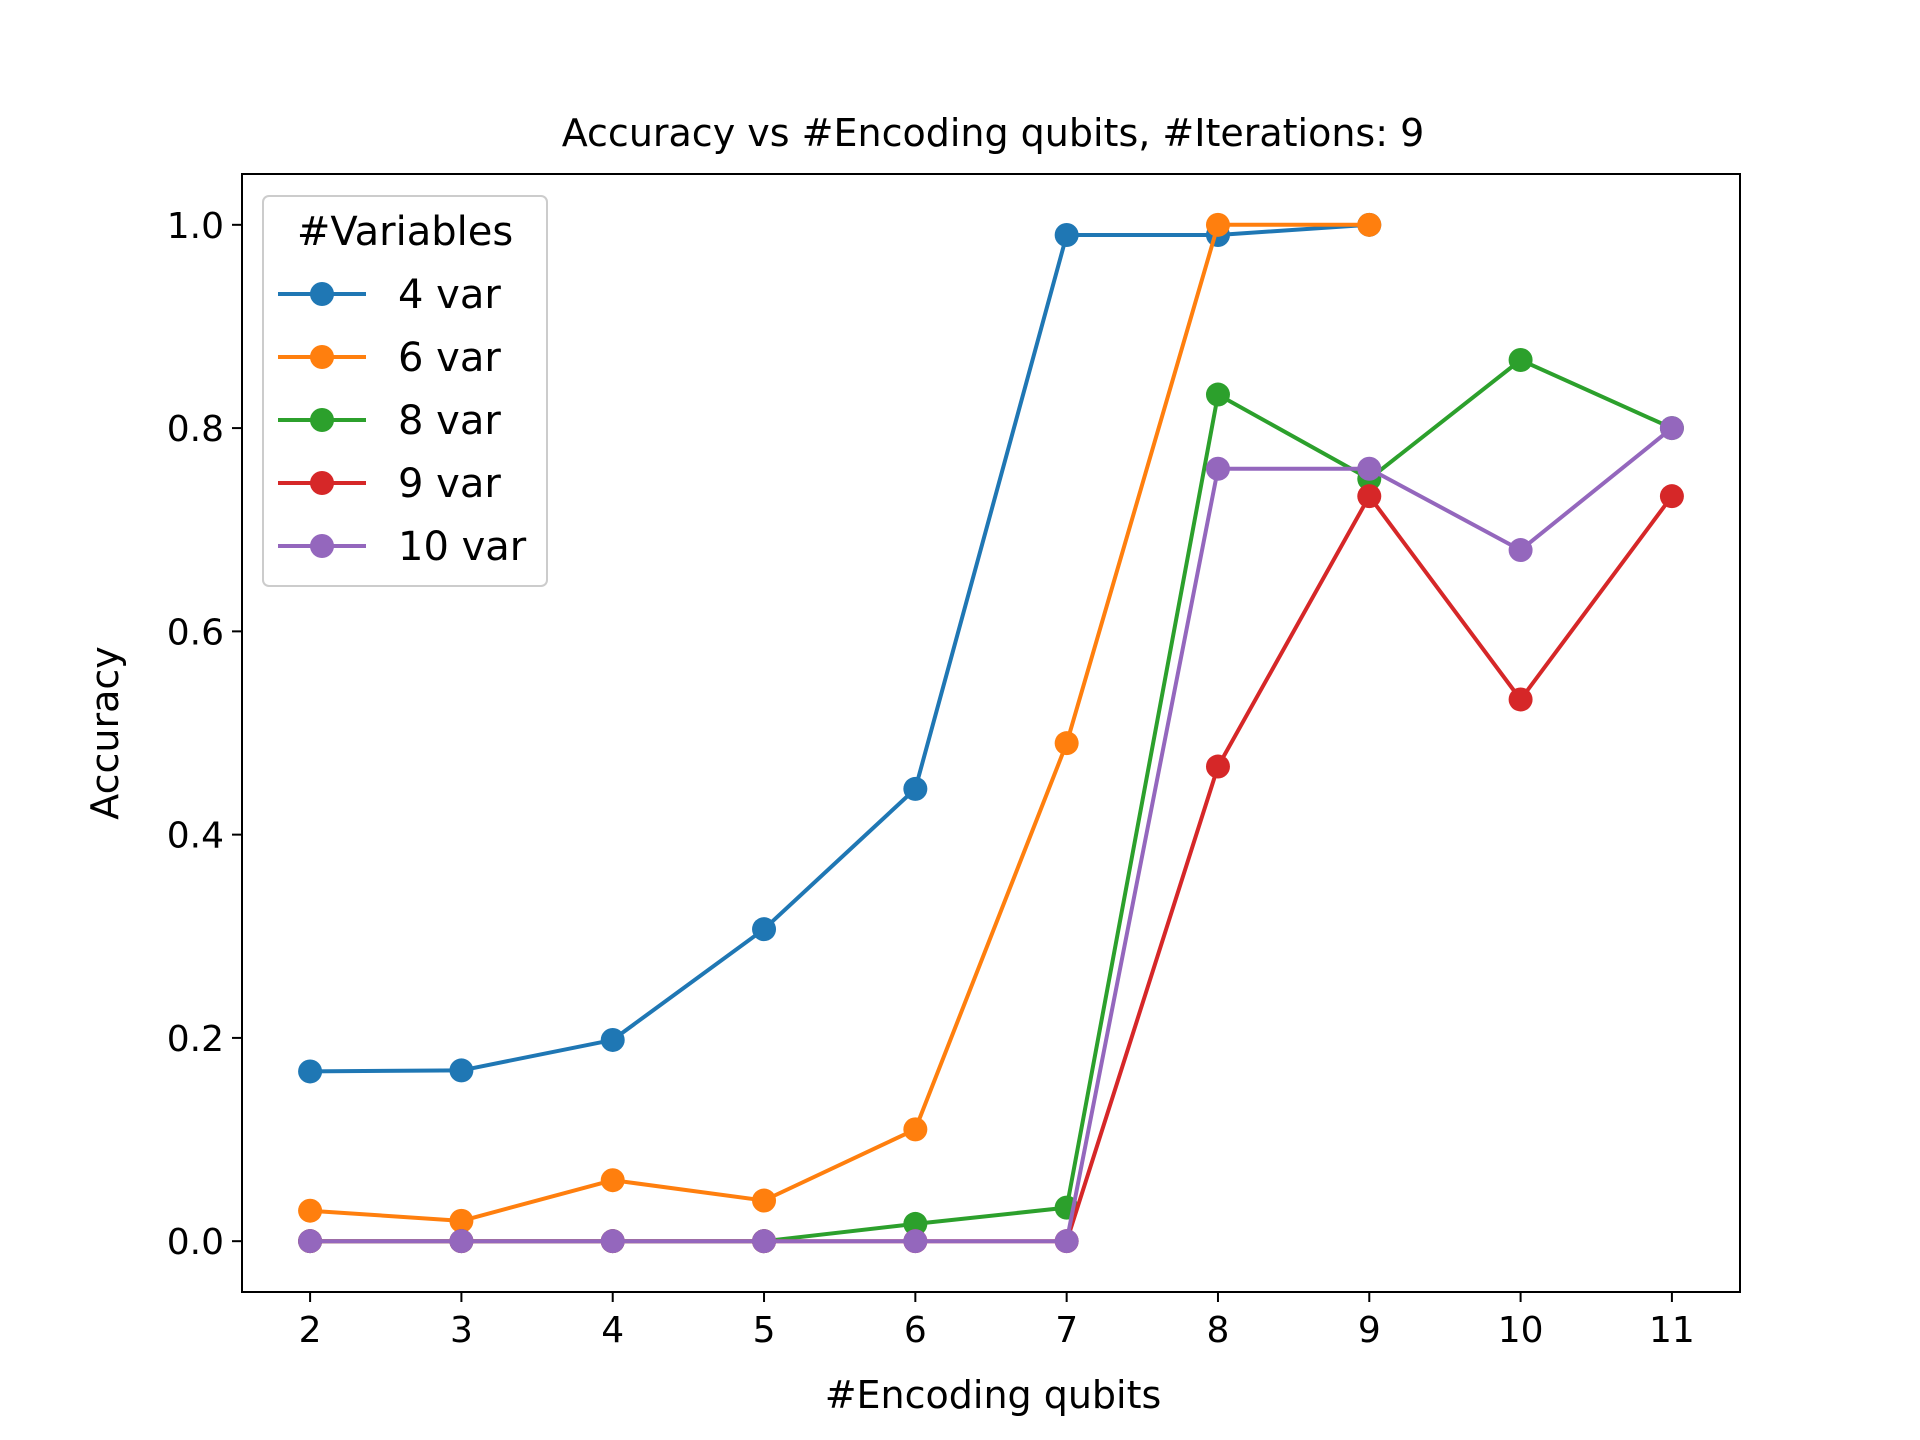 The image size is (1920, 1440). What do you see at coordinates (389, 295) in the screenshot?
I see `legend-item-4-var: 4 var` at bounding box center [389, 295].